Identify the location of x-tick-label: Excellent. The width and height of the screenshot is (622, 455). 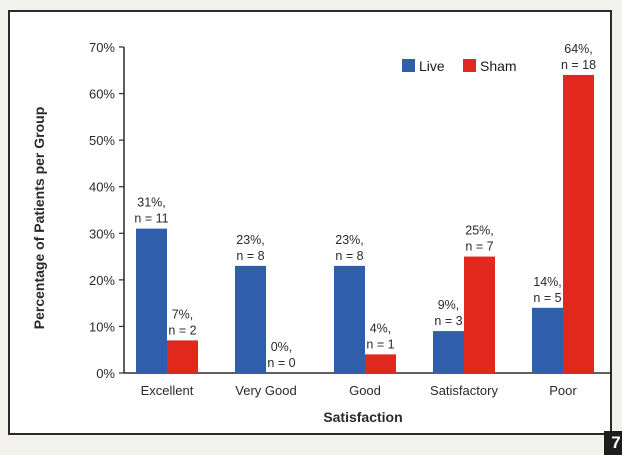
(167, 390).